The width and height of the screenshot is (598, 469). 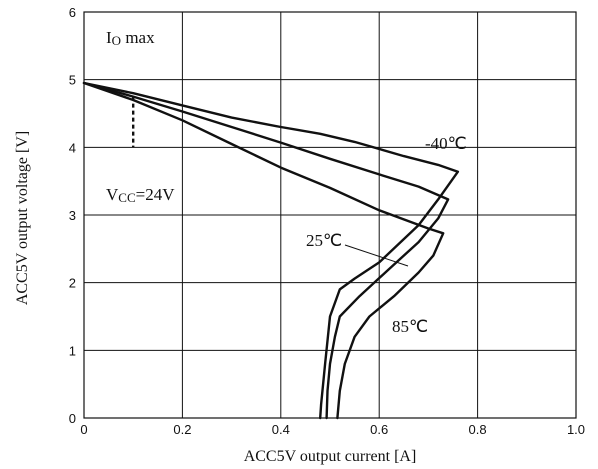 What do you see at coordinates (83, 429) in the screenshot?
I see `x-tick-label: 0` at bounding box center [83, 429].